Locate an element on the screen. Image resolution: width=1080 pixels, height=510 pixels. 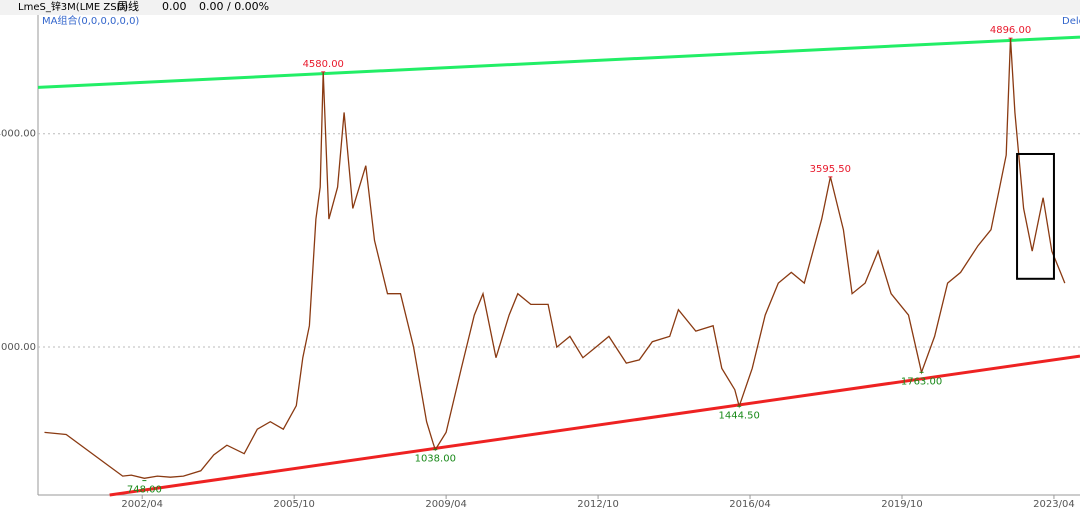
x-tick-label: 2005/10 is located at coordinates (294, 504).